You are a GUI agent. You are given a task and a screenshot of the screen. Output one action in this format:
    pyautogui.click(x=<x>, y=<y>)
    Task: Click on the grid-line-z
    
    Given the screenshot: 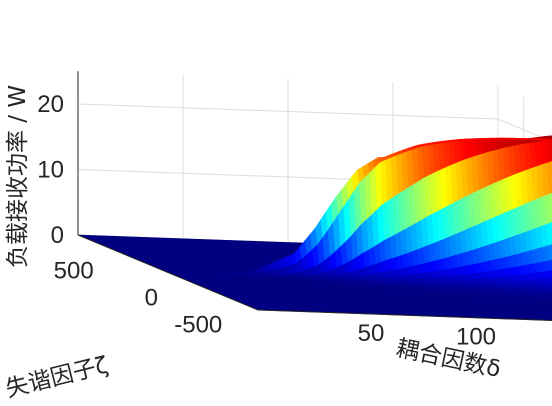 What is the action you would take?
    pyautogui.click(x=524, y=130)
    